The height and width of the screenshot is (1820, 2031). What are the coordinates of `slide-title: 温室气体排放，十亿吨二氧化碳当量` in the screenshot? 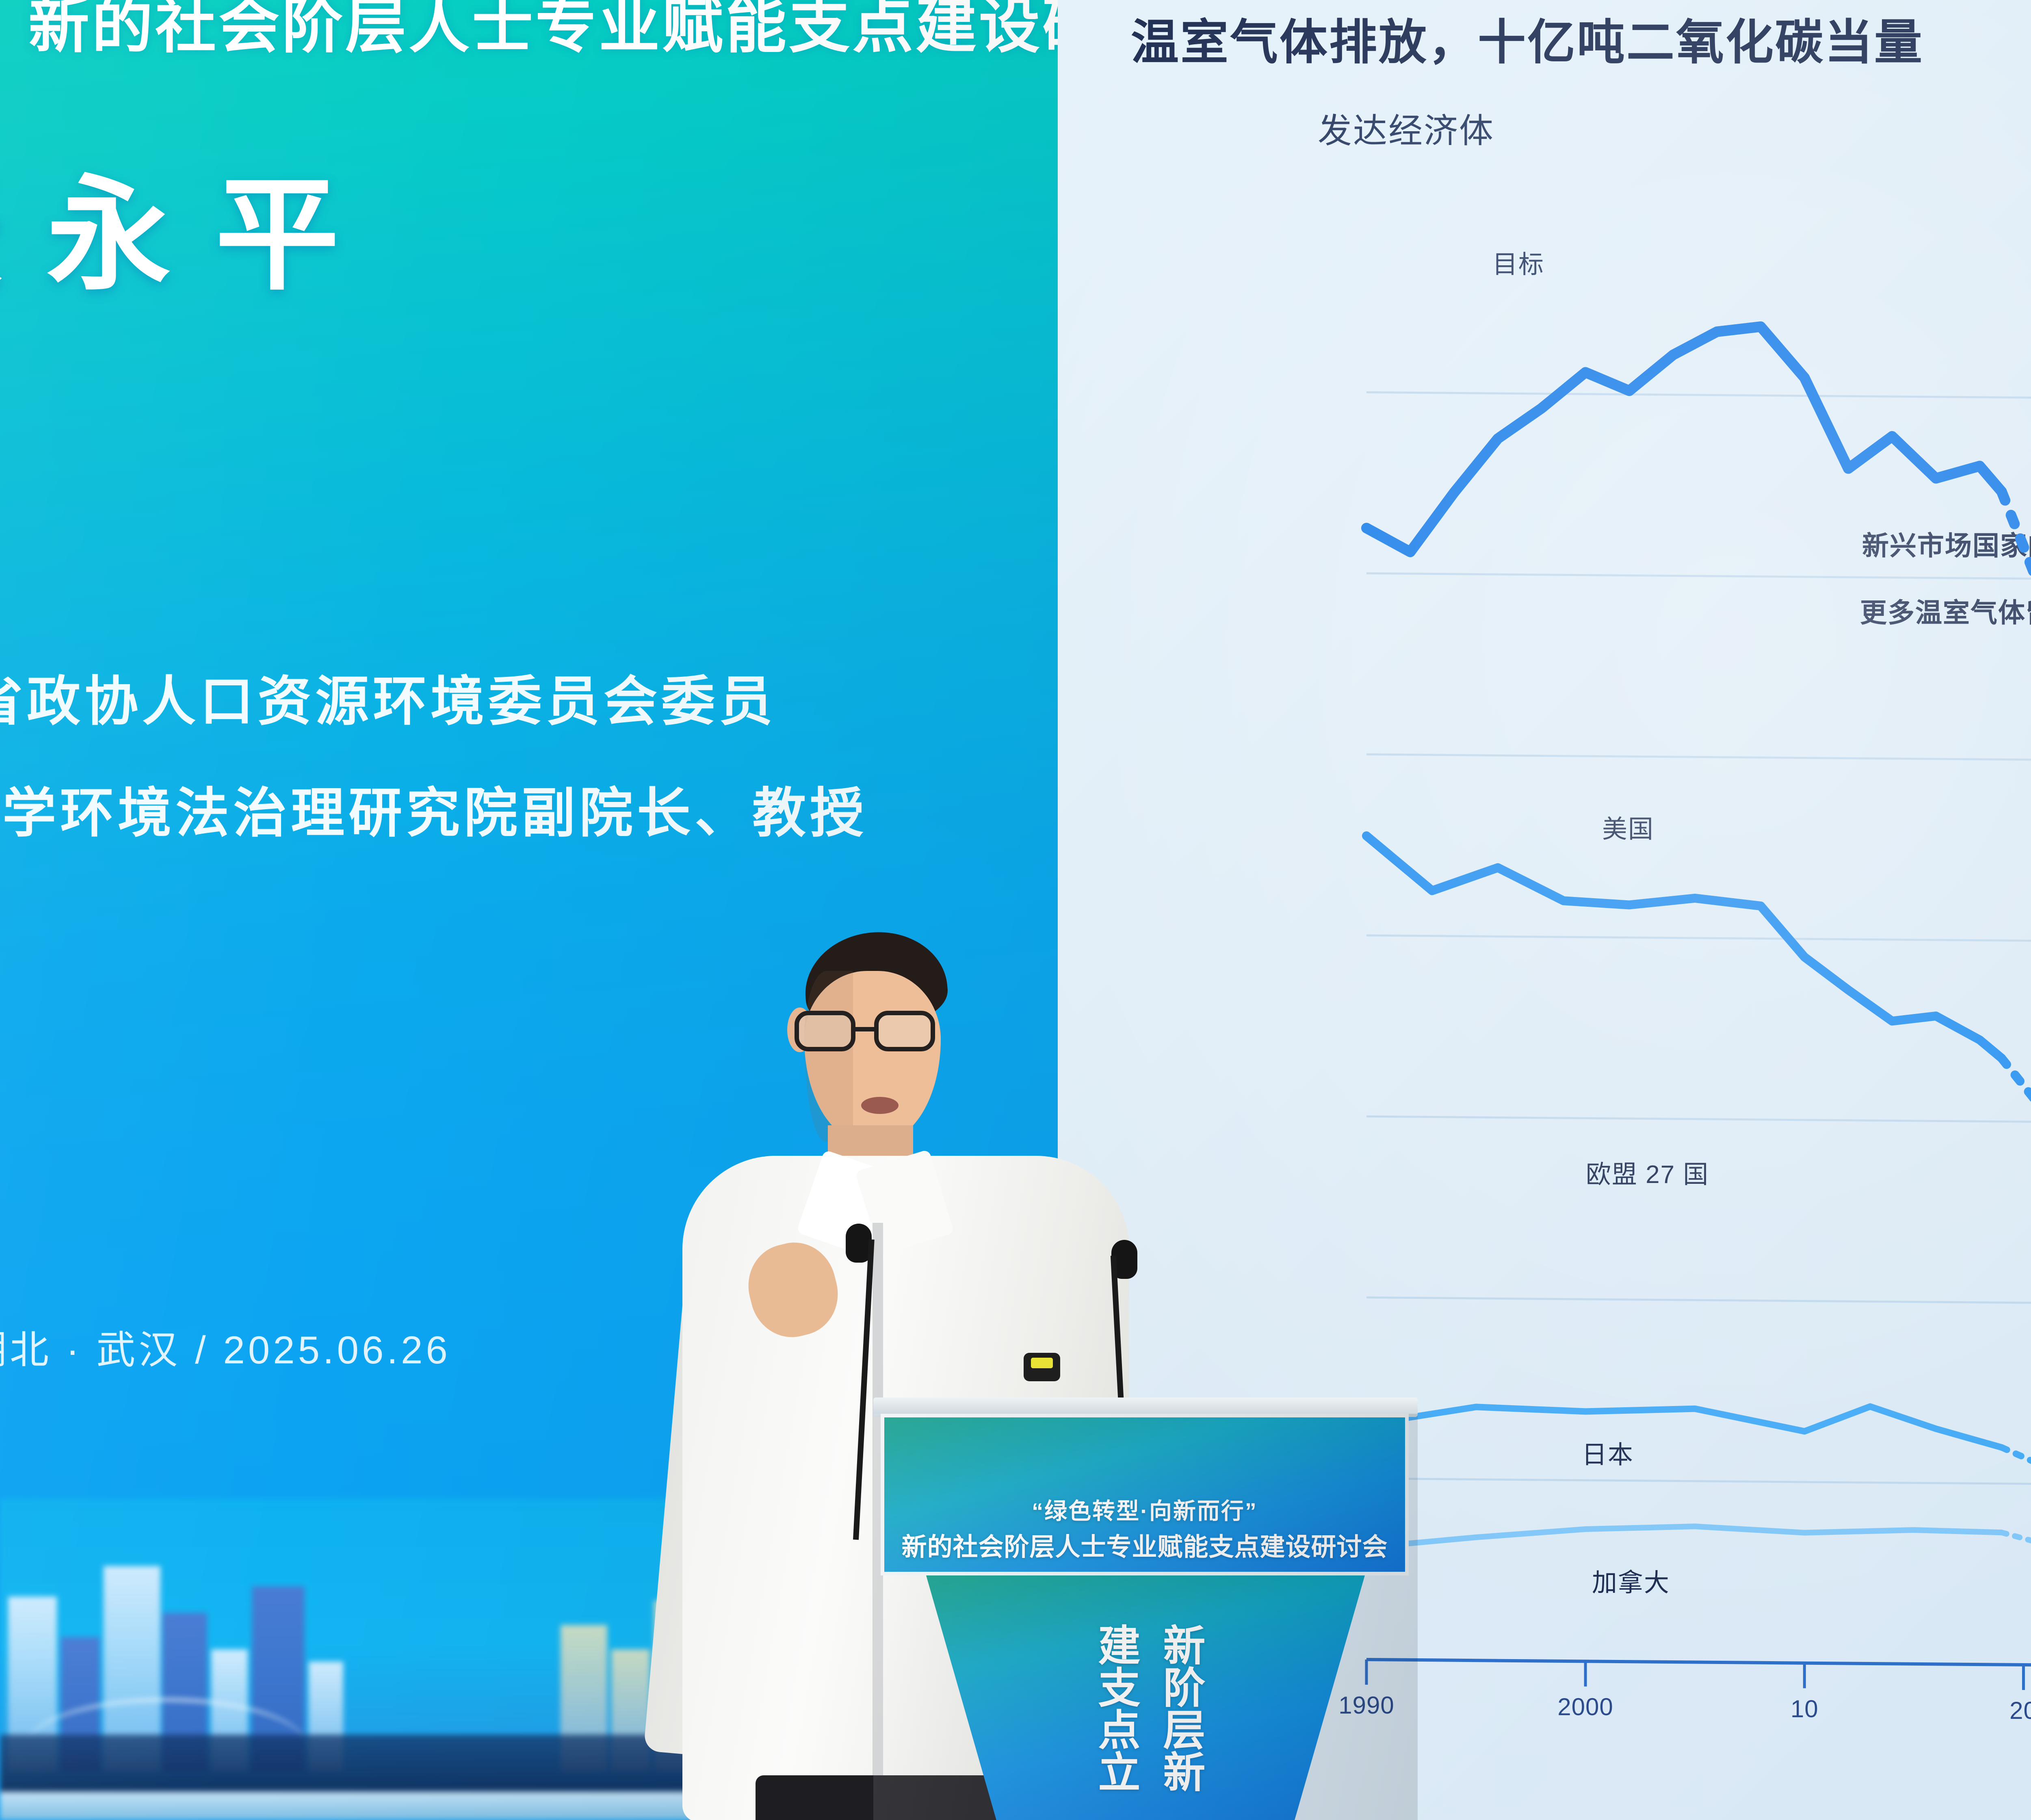 It's located at (1528, 43).